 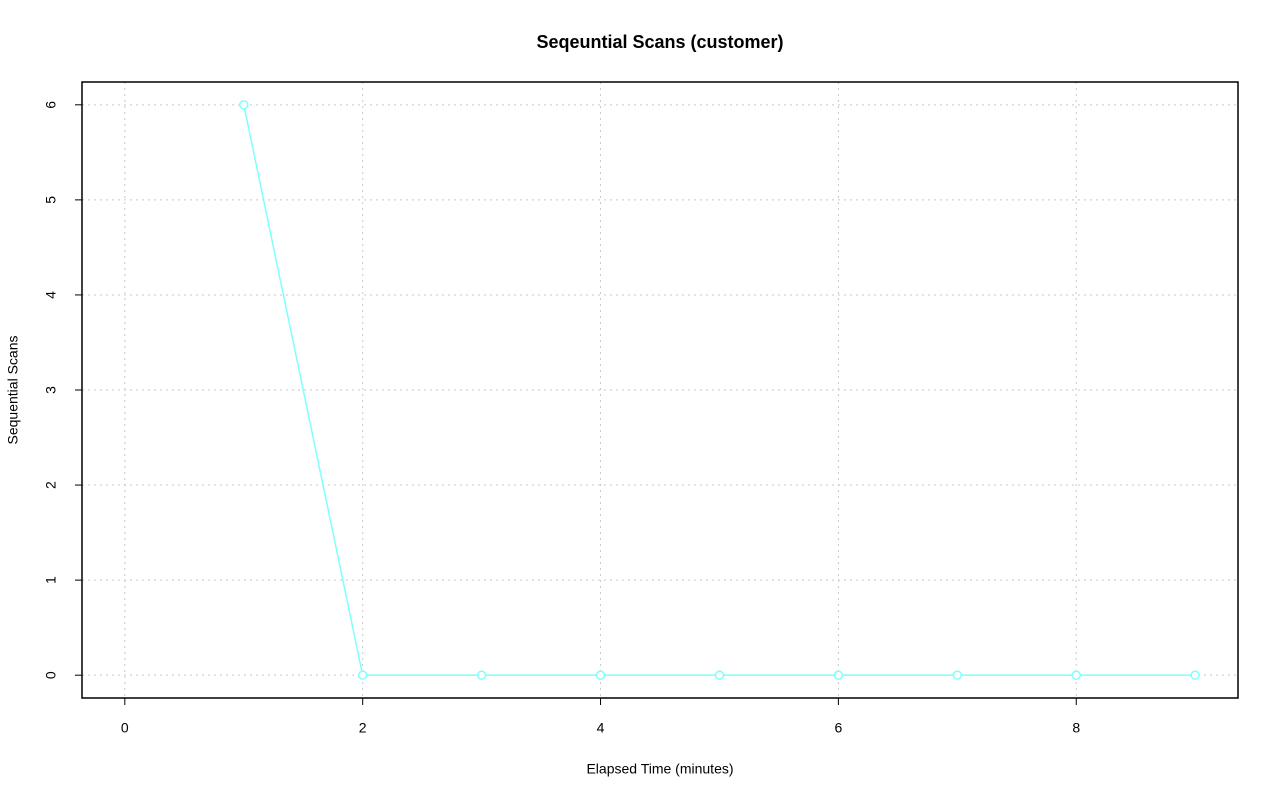 What do you see at coordinates (51, 390) in the screenshot?
I see `y-tick-label: 3` at bounding box center [51, 390].